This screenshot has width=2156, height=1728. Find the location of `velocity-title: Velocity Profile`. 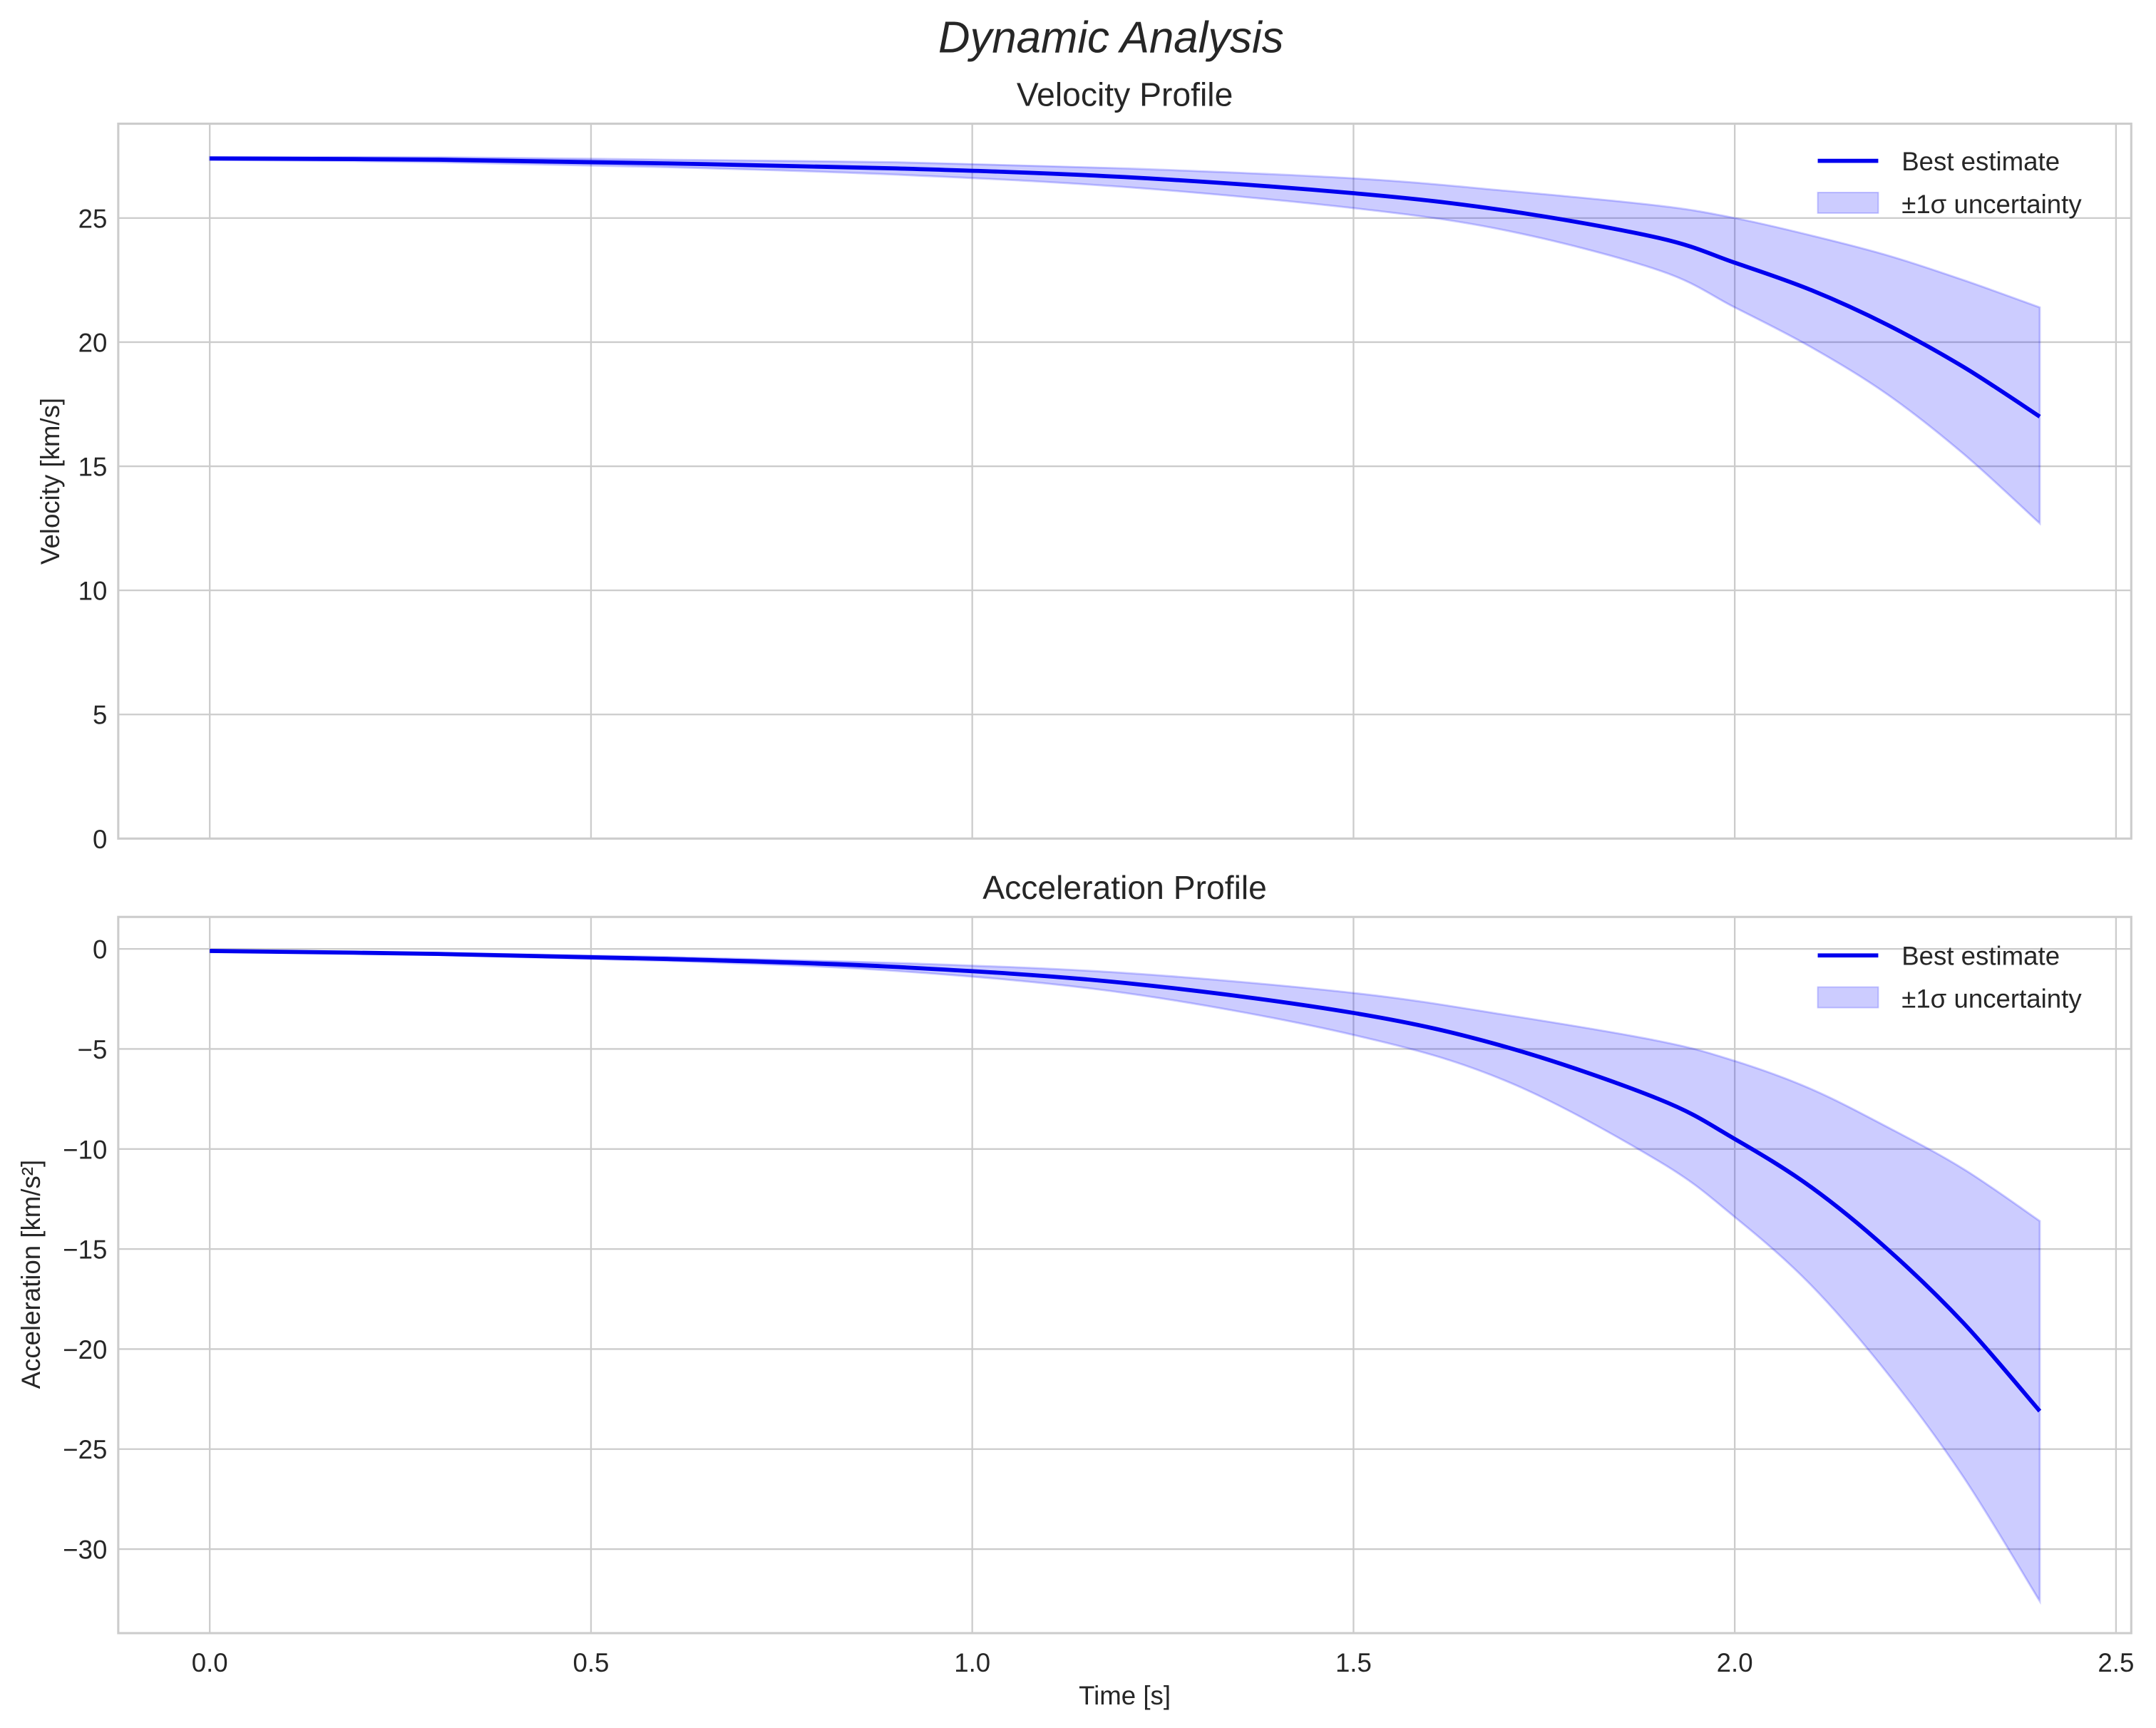

velocity-title: Velocity Profile is located at coordinates (1125, 94).